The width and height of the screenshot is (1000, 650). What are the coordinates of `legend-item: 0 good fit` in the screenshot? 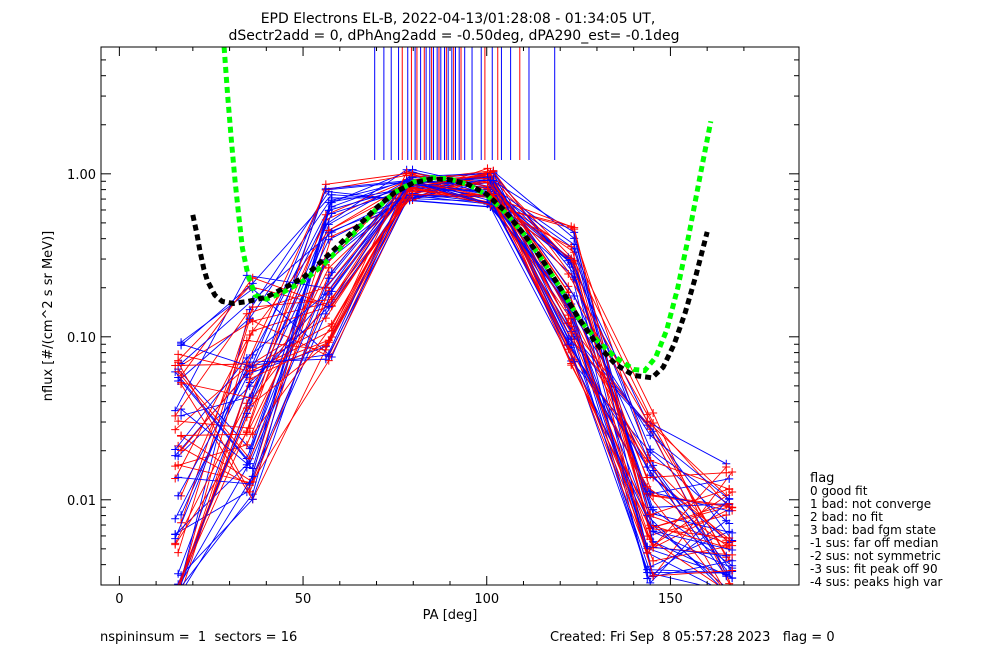 It's located at (839, 491).